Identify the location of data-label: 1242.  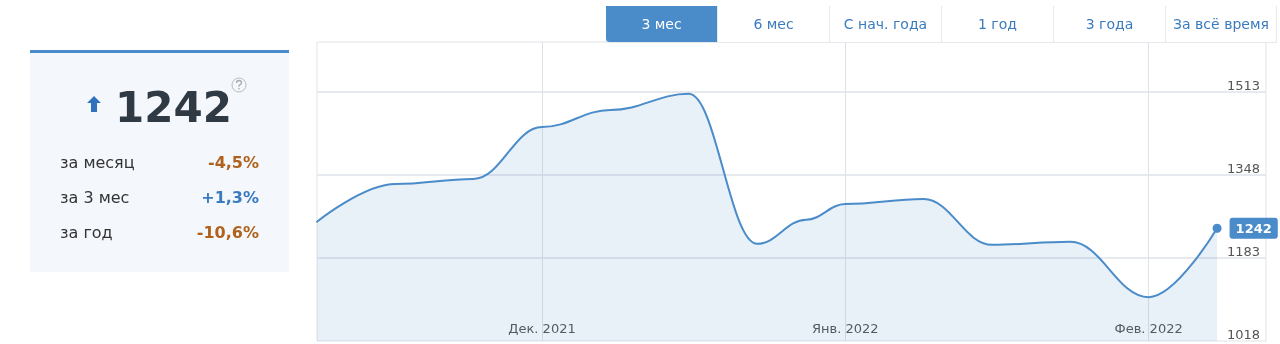
(1253, 228).